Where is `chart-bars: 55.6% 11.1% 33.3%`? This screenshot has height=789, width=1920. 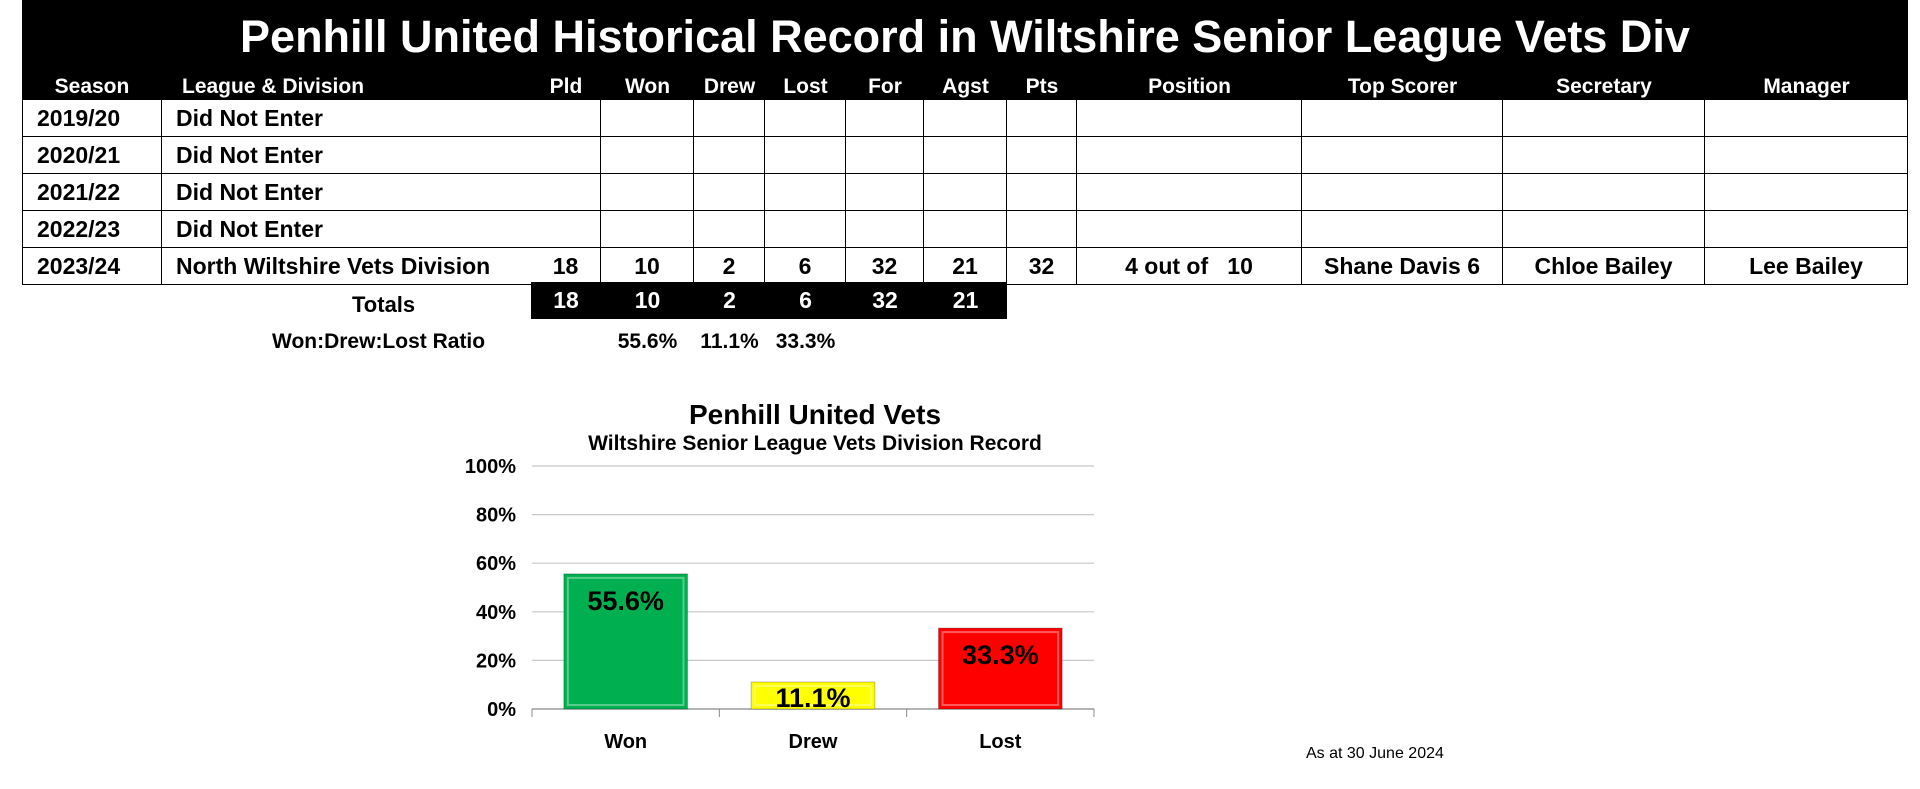
chart-bars: 55.6% 11.1% 33.3% is located at coordinates (813, 643).